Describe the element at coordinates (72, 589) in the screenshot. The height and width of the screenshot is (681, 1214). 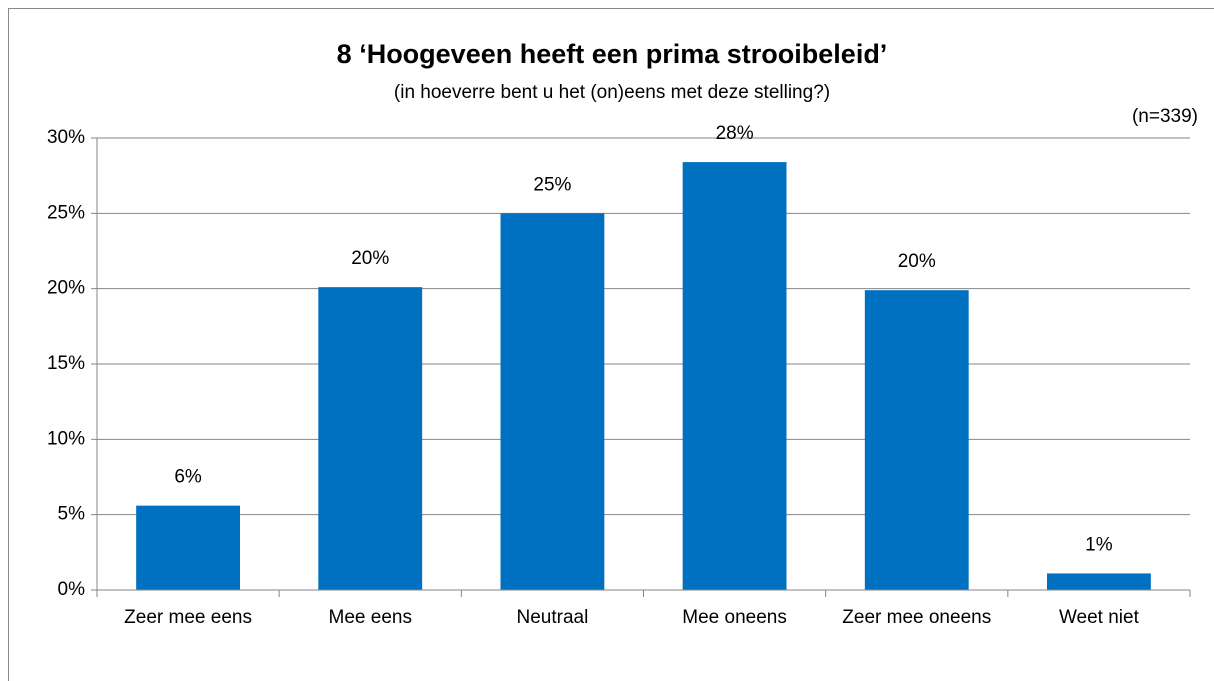
I see `y-tick-label: 0%` at that location.